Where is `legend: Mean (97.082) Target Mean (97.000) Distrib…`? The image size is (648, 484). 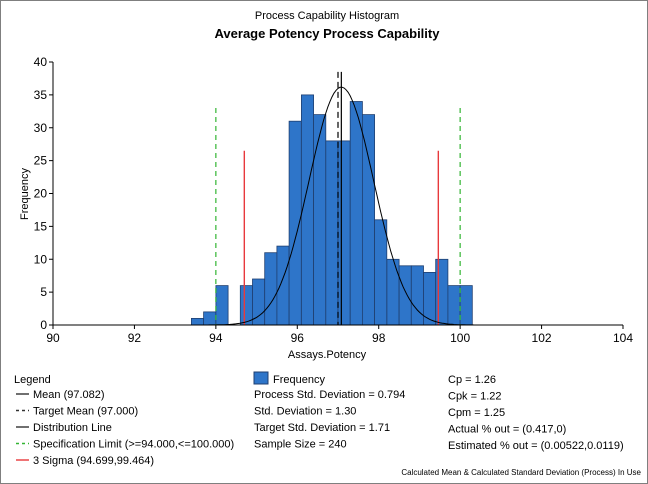
legend: Mean (97.082) Target Mean (97.000) Distrib… is located at coordinates (125, 428).